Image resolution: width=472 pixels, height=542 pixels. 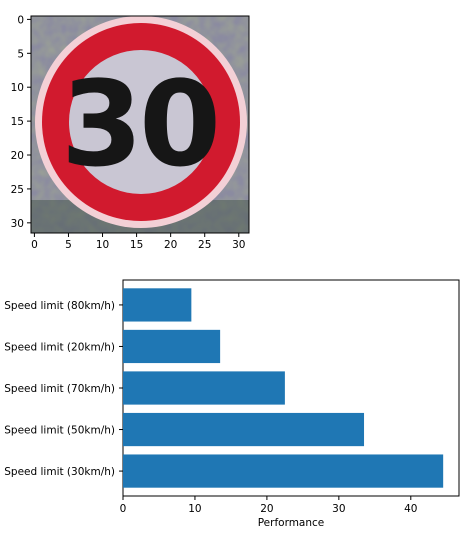 What do you see at coordinates (17, 190) in the screenshot?
I see `image-y-tick-label: 25` at bounding box center [17, 190].